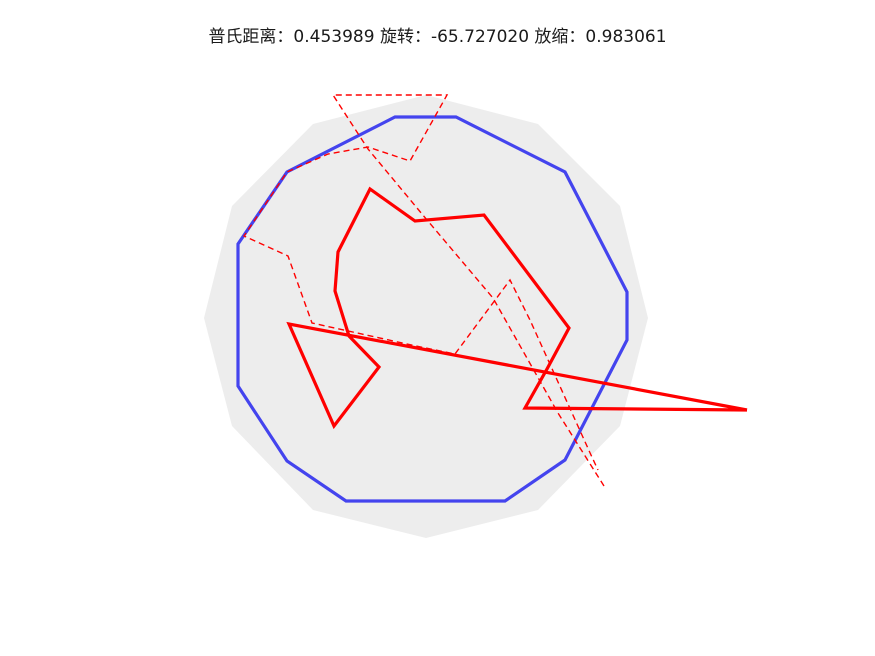 The image size is (875, 656). I want to click on chart-title: 普氏距离：0.453989 旋转：-65.727020 放缩：0.983061, so click(437, 37).